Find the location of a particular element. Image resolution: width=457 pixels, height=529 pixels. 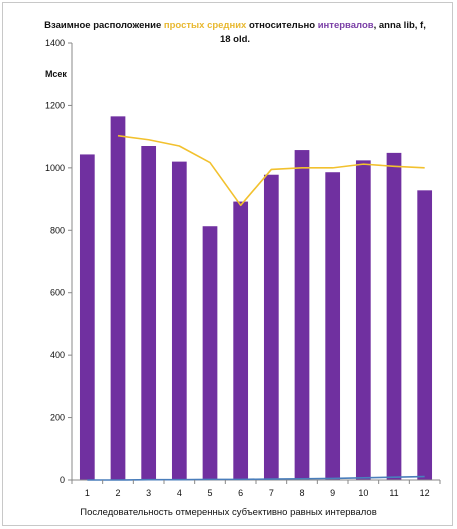

y-unit-label: Мсек is located at coordinates (56, 74).